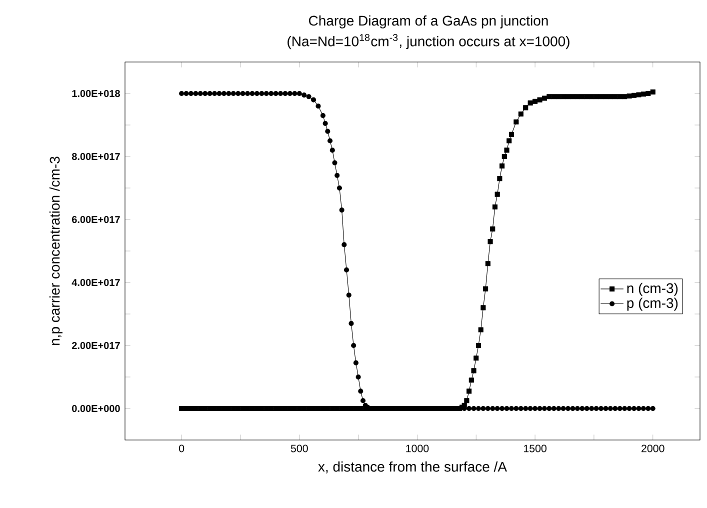  I want to click on chart-title: Charge Diagram of a GaAs pn junction, so click(428, 21).